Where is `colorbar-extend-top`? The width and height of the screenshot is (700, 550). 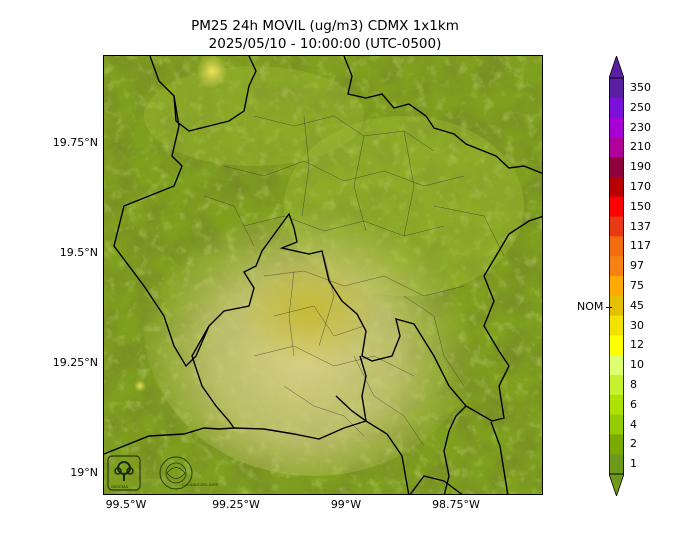 colorbar-extend-top is located at coordinates (616, 67).